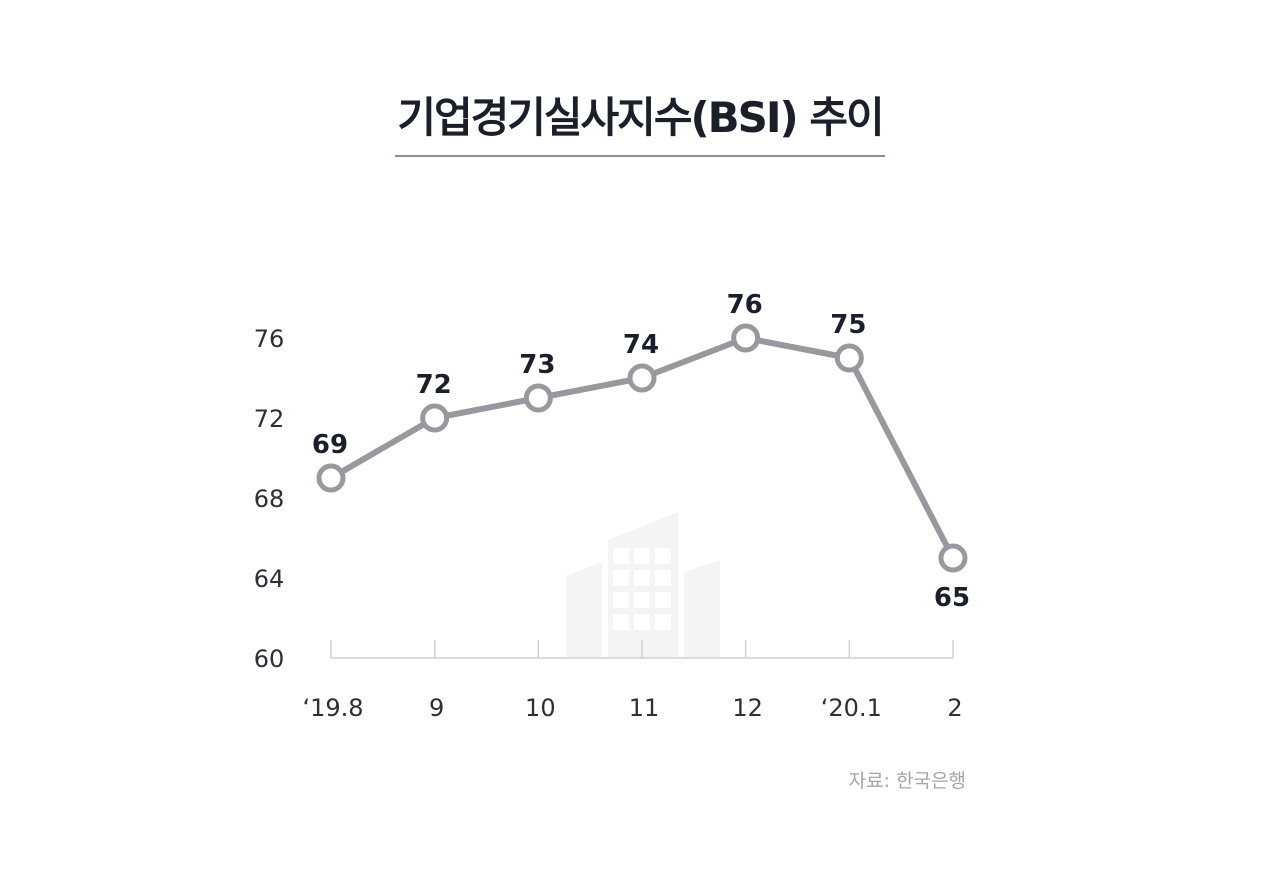 Image resolution: width=1280 pixels, height=880 pixels. I want to click on y-tick-label: 72, so click(269, 419).